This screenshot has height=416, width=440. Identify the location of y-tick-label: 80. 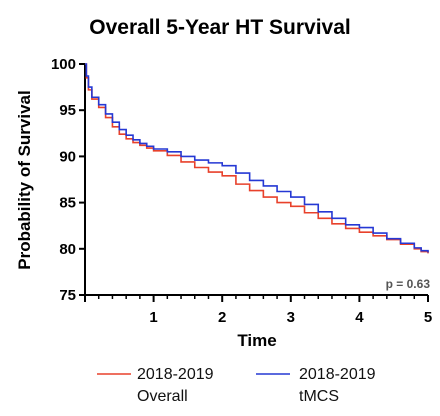
(67, 249).